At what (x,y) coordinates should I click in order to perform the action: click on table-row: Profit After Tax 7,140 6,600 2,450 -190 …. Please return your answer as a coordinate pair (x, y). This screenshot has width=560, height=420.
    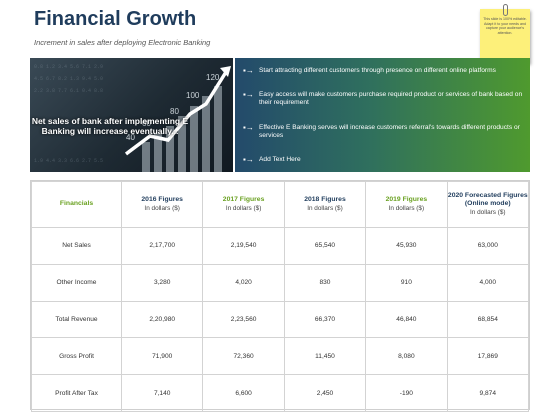
    Looking at the image, I should click on (280, 393).